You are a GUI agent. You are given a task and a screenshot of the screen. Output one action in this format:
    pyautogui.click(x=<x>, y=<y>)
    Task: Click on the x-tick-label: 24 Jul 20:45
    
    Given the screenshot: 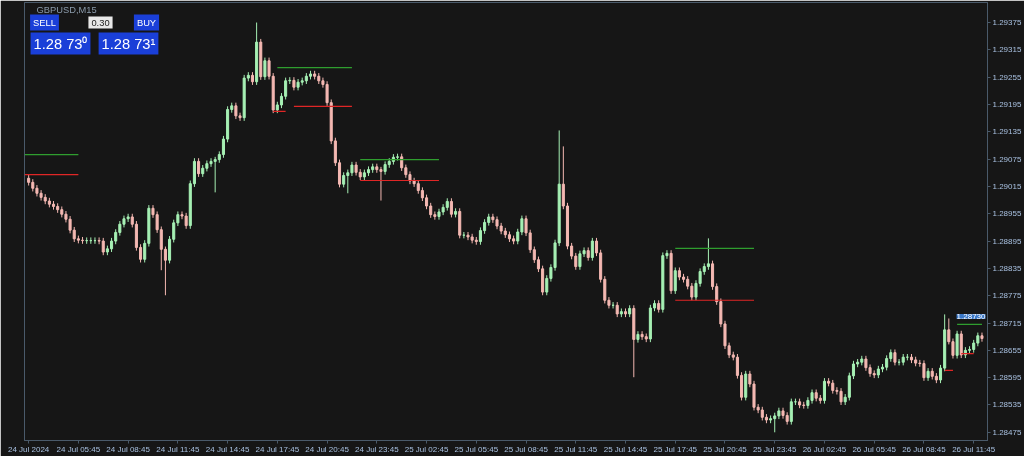 What is the action you would take?
    pyautogui.click(x=327, y=449)
    